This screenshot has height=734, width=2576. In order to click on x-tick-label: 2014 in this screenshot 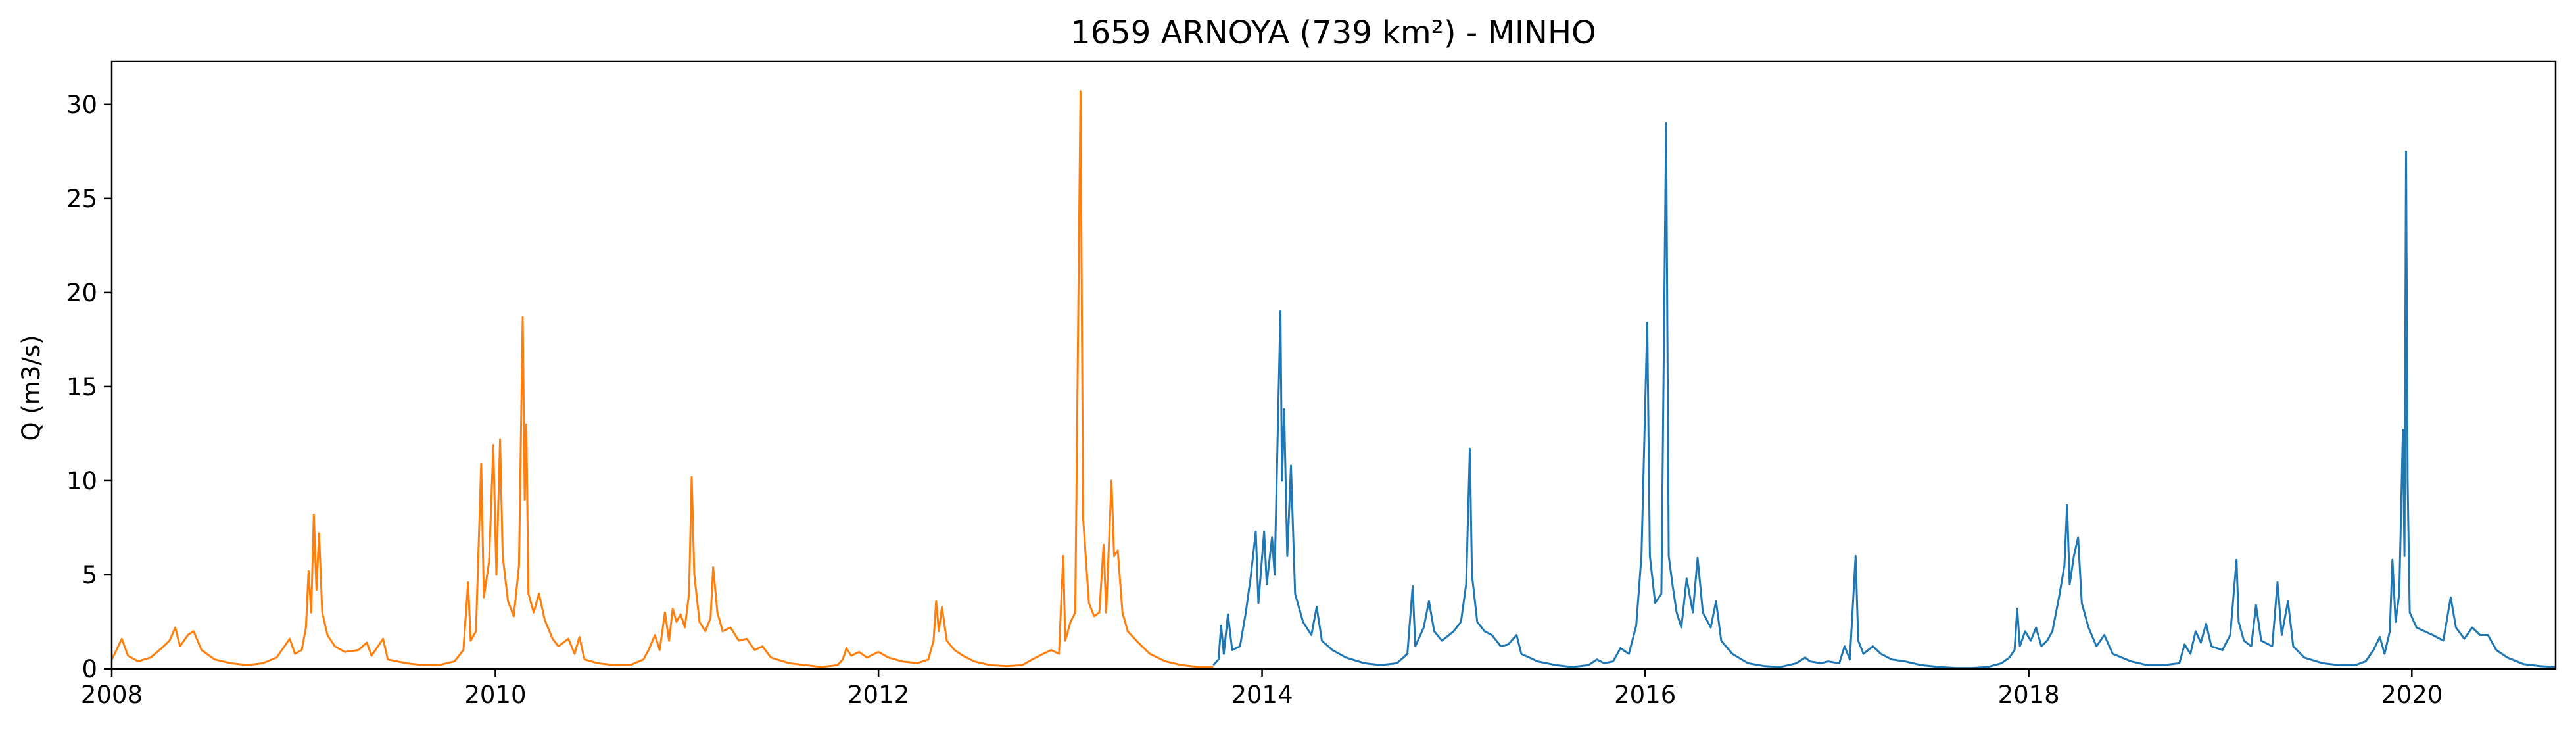, I will do `click(1262, 695)`.